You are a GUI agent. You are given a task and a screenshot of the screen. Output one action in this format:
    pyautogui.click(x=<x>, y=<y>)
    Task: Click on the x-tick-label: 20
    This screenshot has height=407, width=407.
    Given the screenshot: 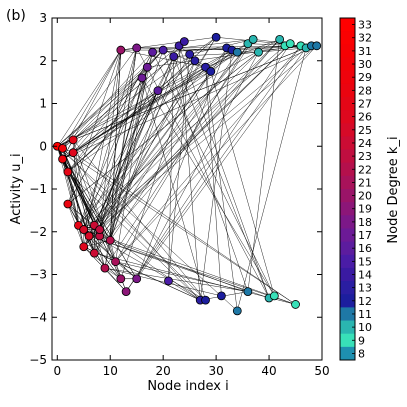 What is the action you would take?
    pyautogui.click(x=163, y=371)
    